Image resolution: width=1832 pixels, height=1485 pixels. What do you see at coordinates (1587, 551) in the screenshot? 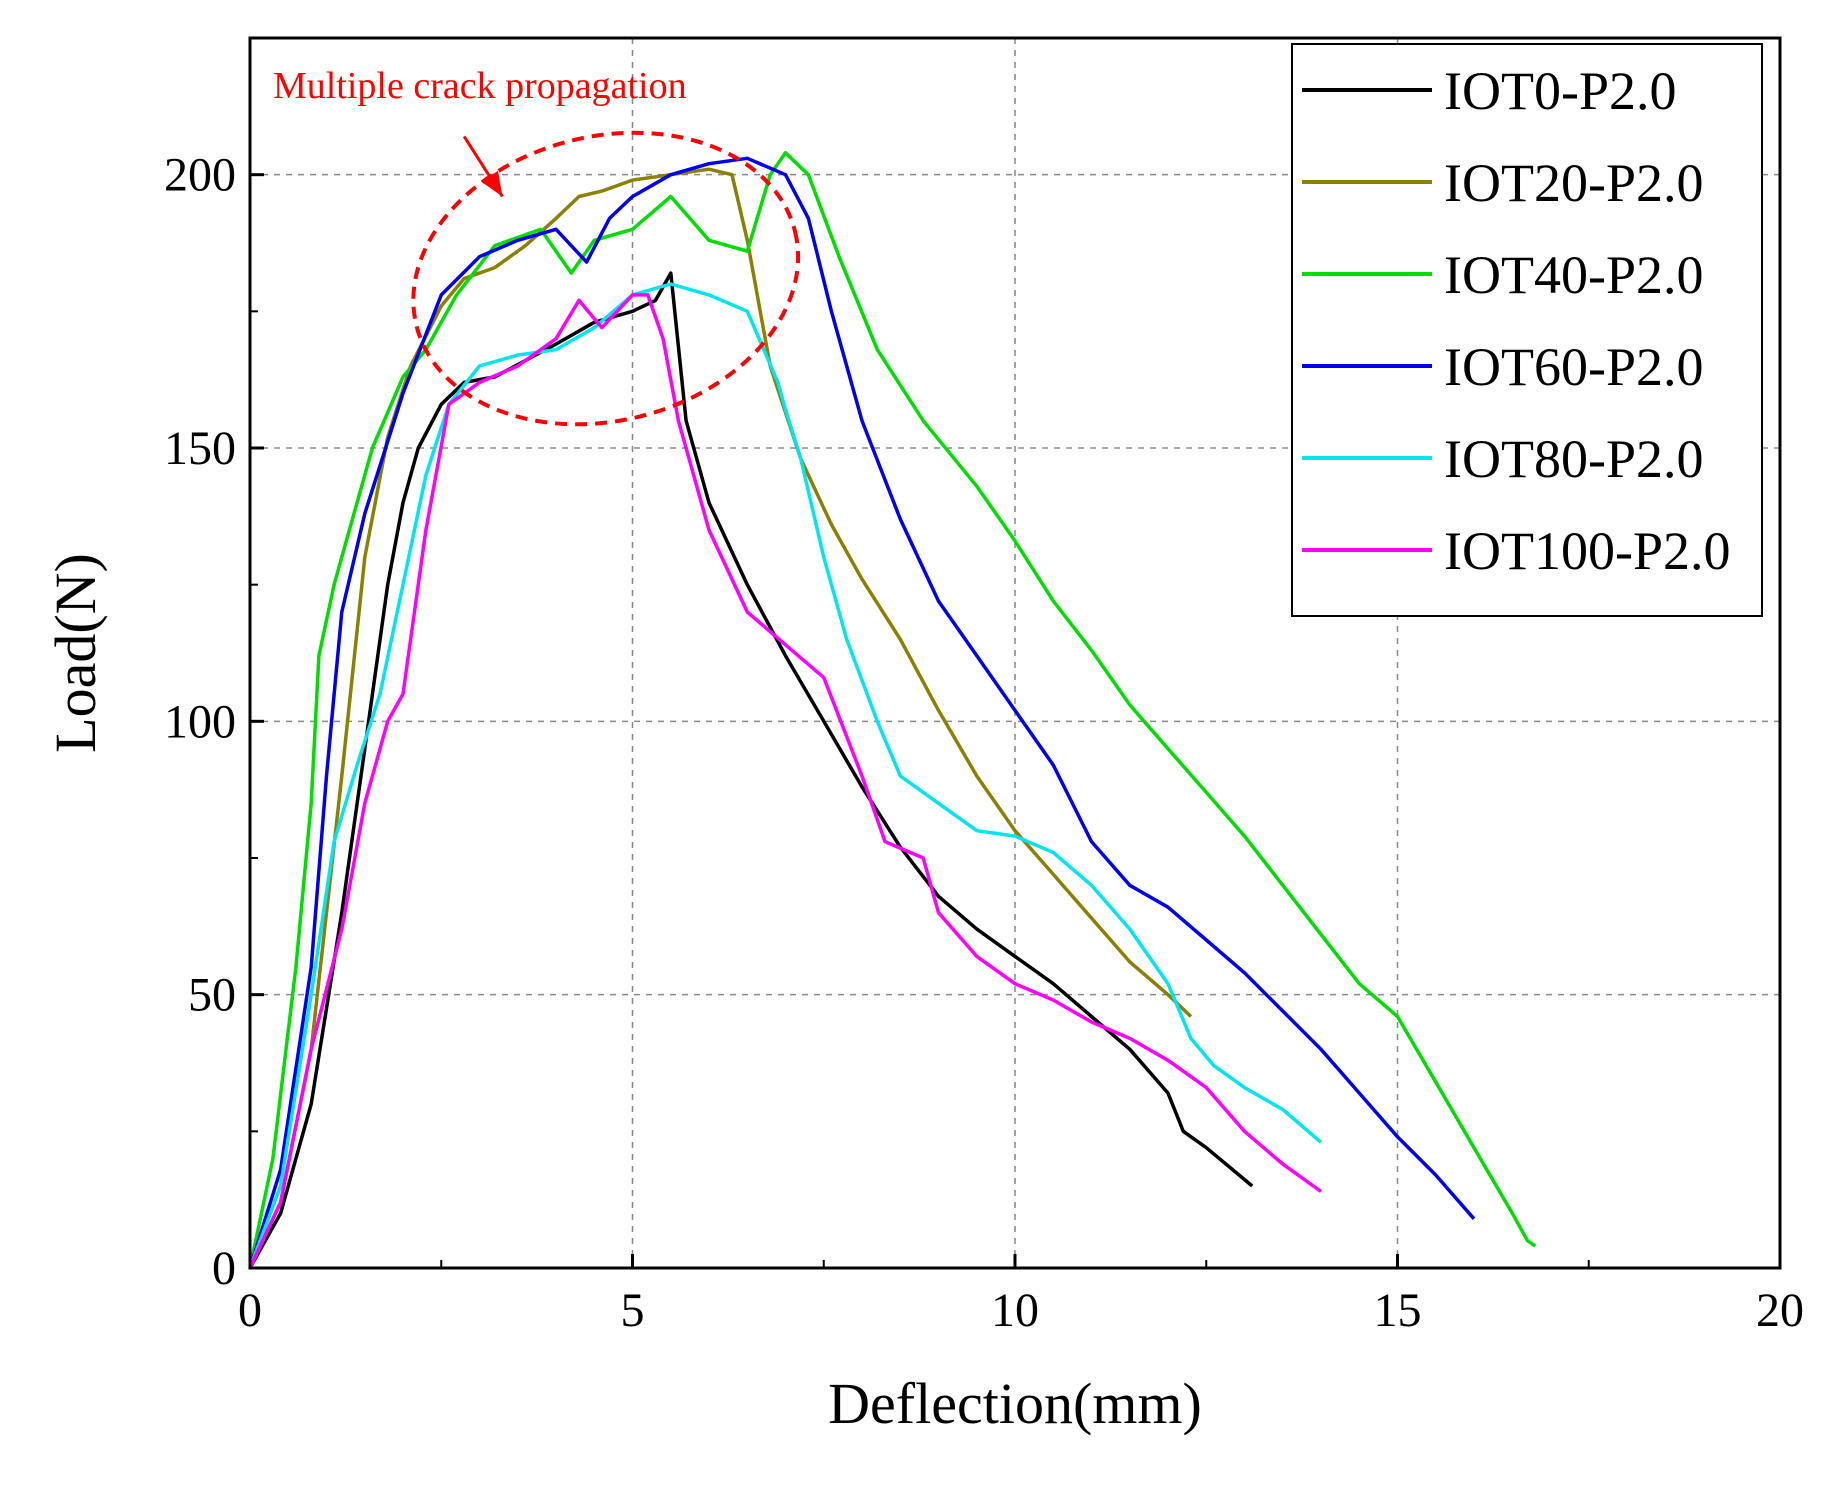
I see `legend-label-5: IOT100-P2.0` at bounding box center [1587, 551].